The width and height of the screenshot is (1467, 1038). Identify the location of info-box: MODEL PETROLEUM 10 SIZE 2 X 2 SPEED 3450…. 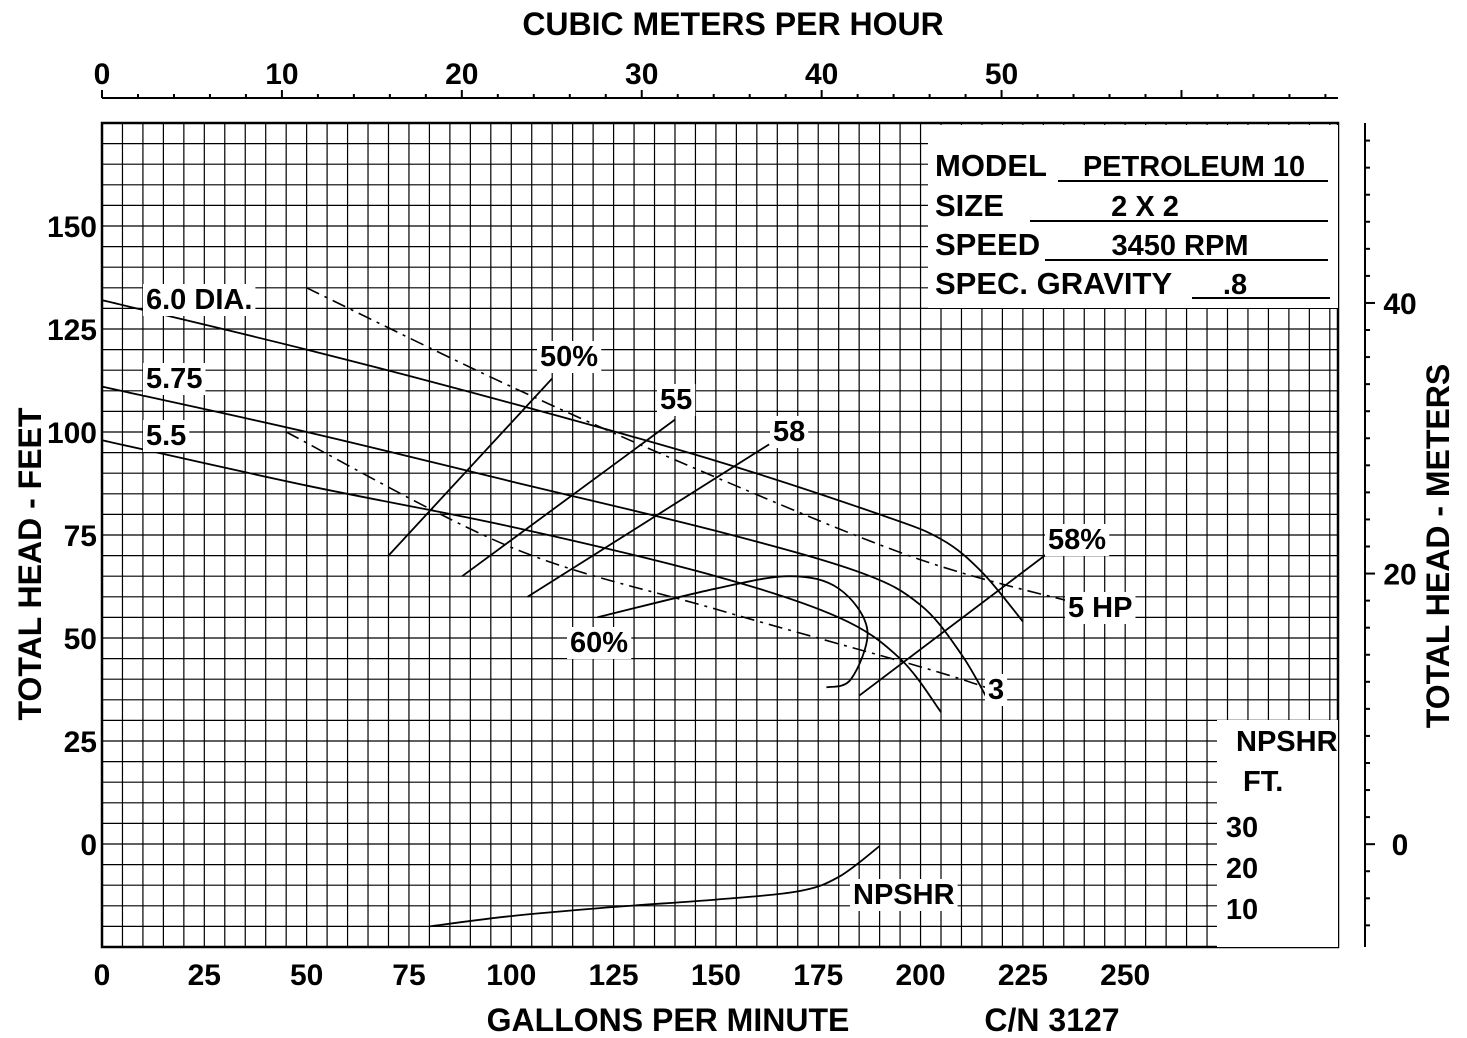
(1133, 216).